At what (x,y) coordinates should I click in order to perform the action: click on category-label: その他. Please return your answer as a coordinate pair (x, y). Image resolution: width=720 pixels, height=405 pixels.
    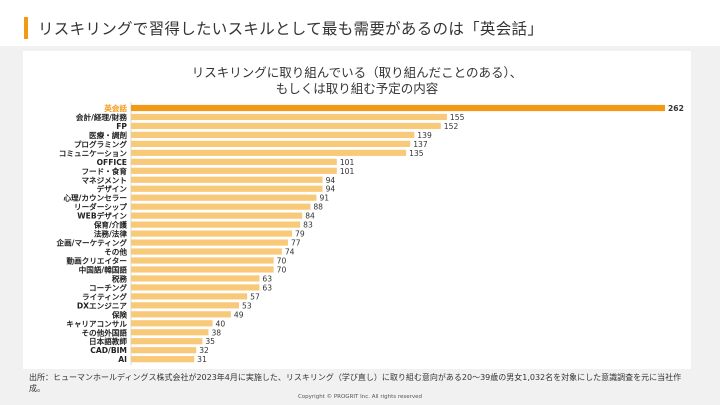
    Looking at the image, I should click on (115, 252).